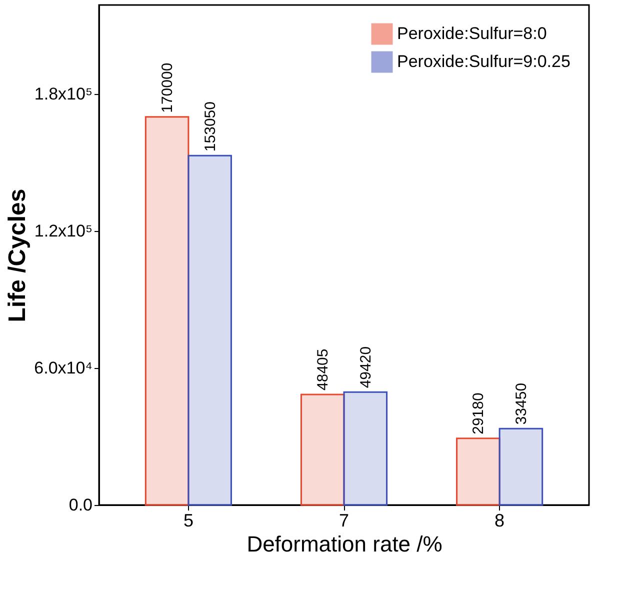  I want to click on y-tick-label: 1.8x10⁵, so click(63, 94).